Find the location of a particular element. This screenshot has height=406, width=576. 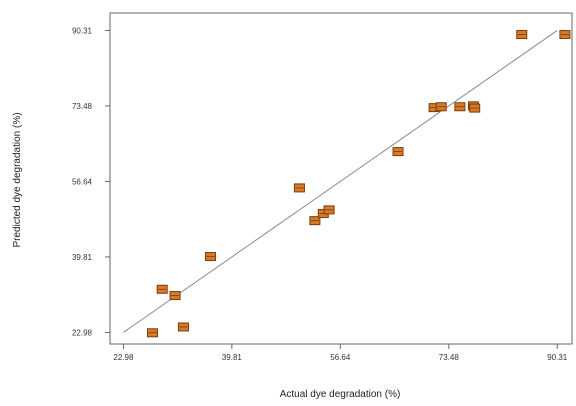

x-axis-ticks: 22.98 39.81 56.64 73.48 90.31 is located at coordinates (340, 353).